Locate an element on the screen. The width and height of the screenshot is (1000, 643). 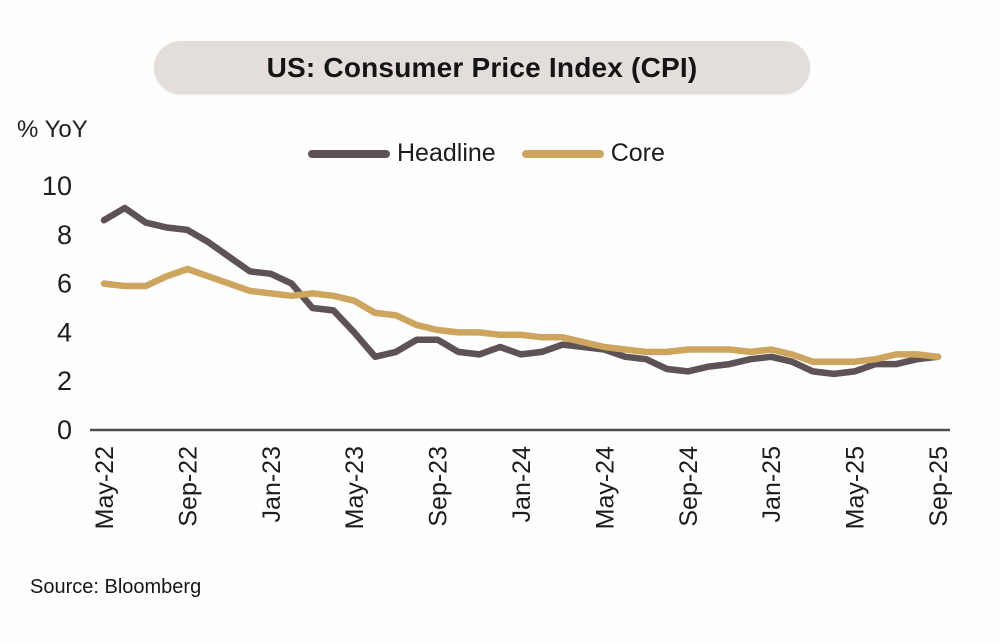
chart-legend: Headline Core is located at coordinates (486, 153).